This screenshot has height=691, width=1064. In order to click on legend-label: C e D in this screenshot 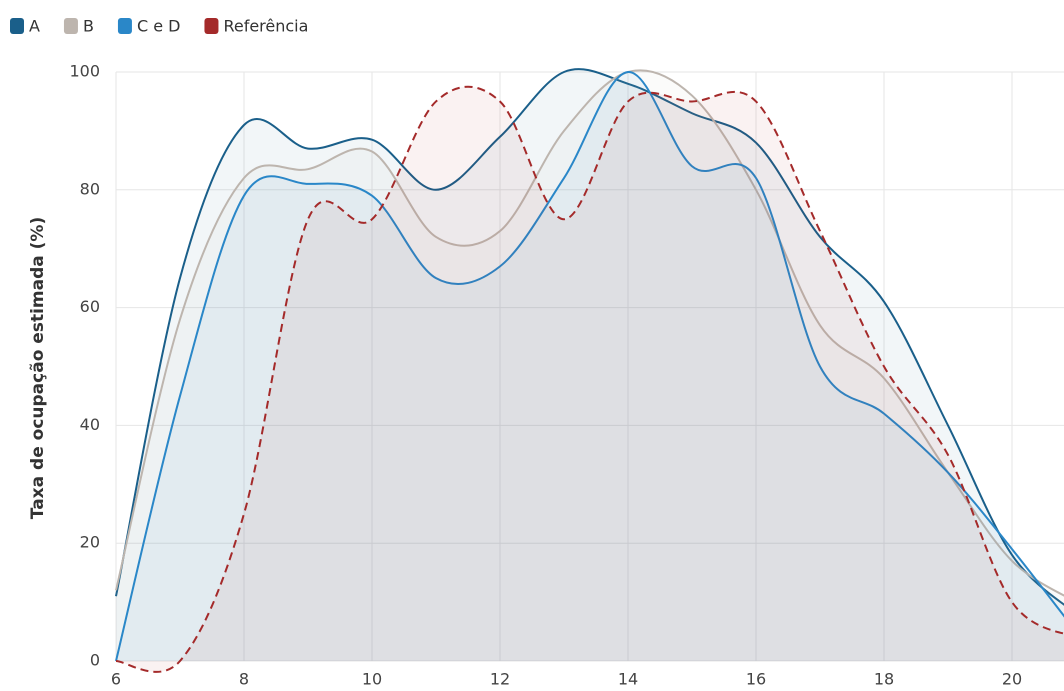, I will do `click(159, 26)`.